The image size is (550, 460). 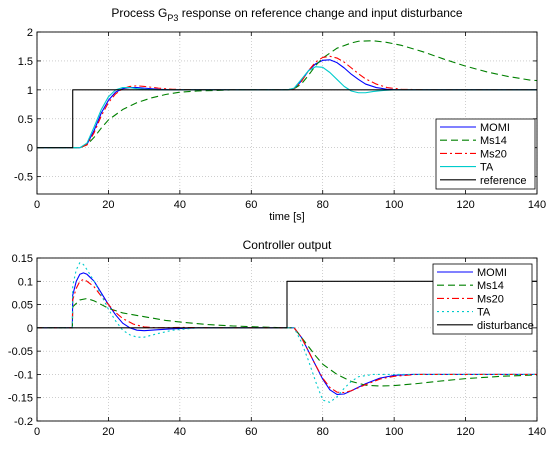 I want to click on y-tick-label: -0.05, so click(x=20, y=352).